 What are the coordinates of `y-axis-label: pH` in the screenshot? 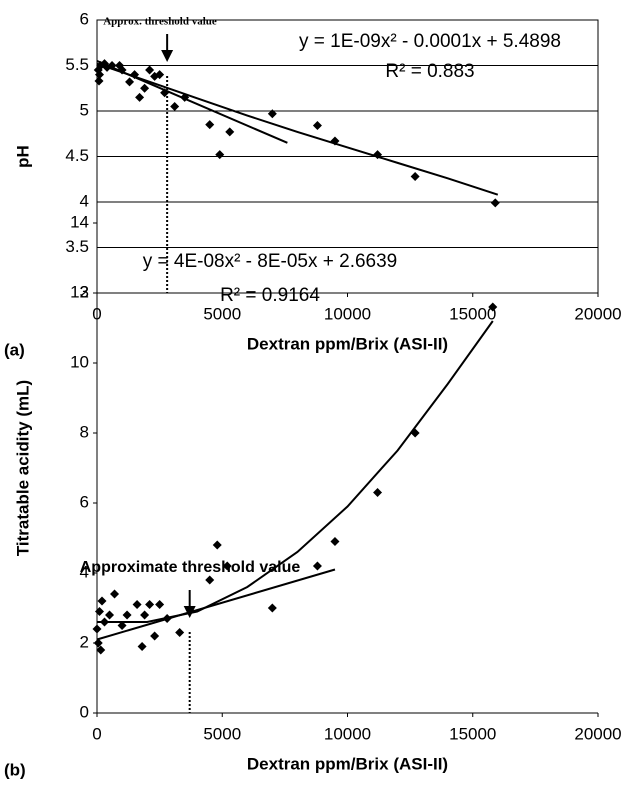 It's located at (22, 156).